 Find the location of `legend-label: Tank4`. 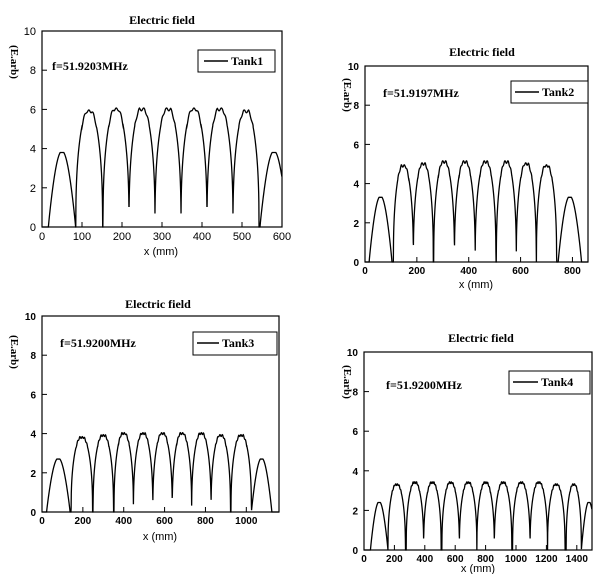

legend-label: Tank4 is located at coordinates (557, 382).